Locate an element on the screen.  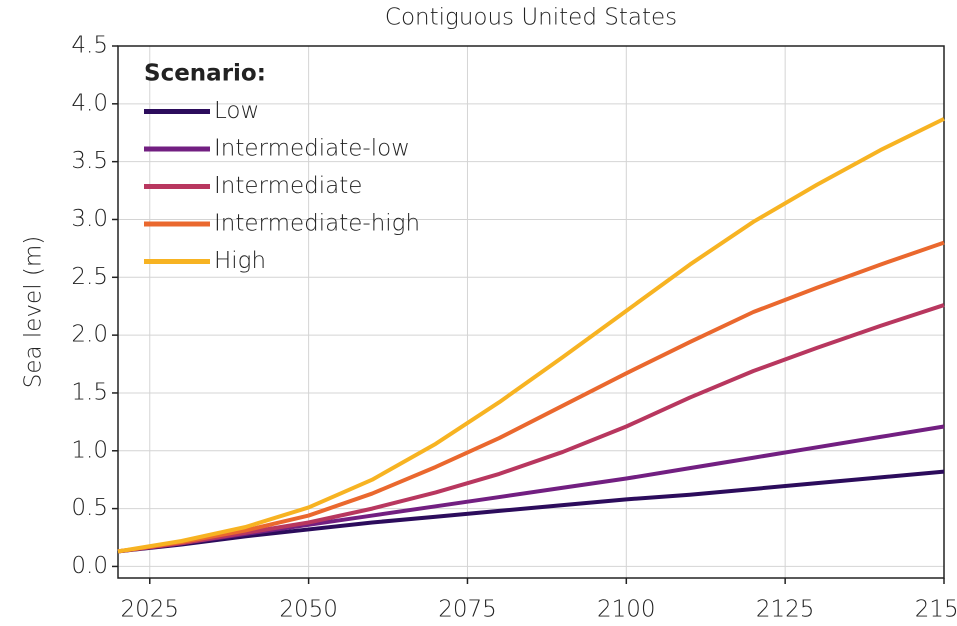
legend-label: Low is located at coordinates (236, 111).